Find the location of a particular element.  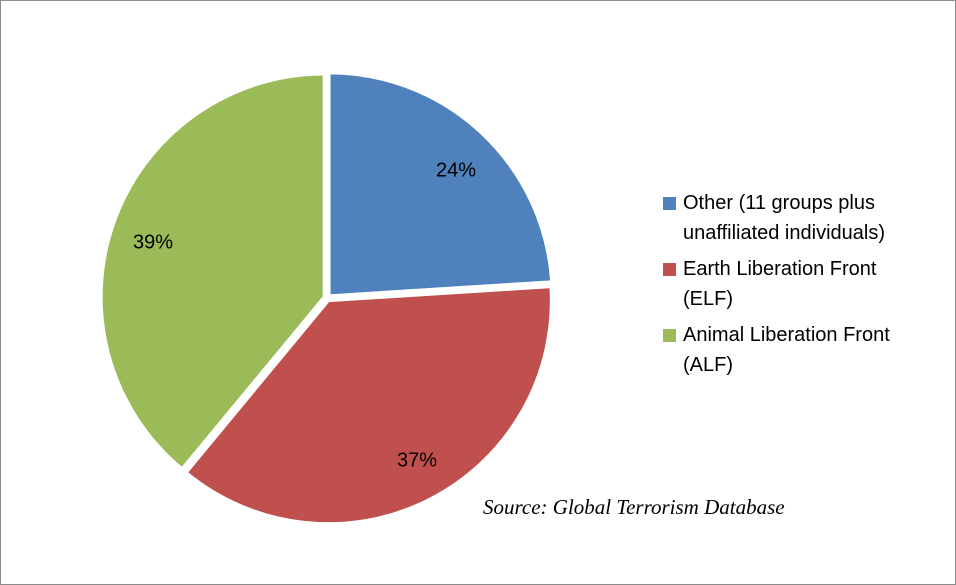

legend-label-alf-line1: Animal Liberation Front is located at coordinates (786, 335).